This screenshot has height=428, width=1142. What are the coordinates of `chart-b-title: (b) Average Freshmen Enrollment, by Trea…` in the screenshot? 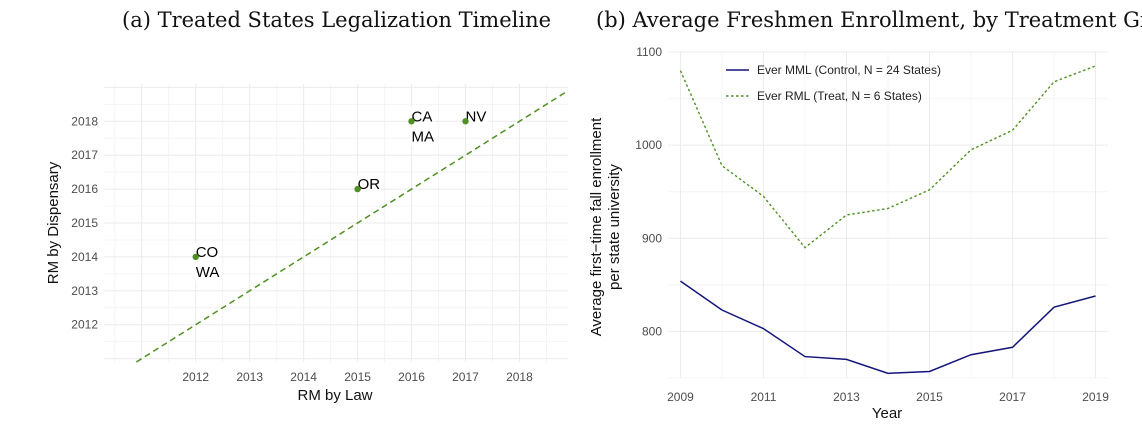 It's located at (869, 20).